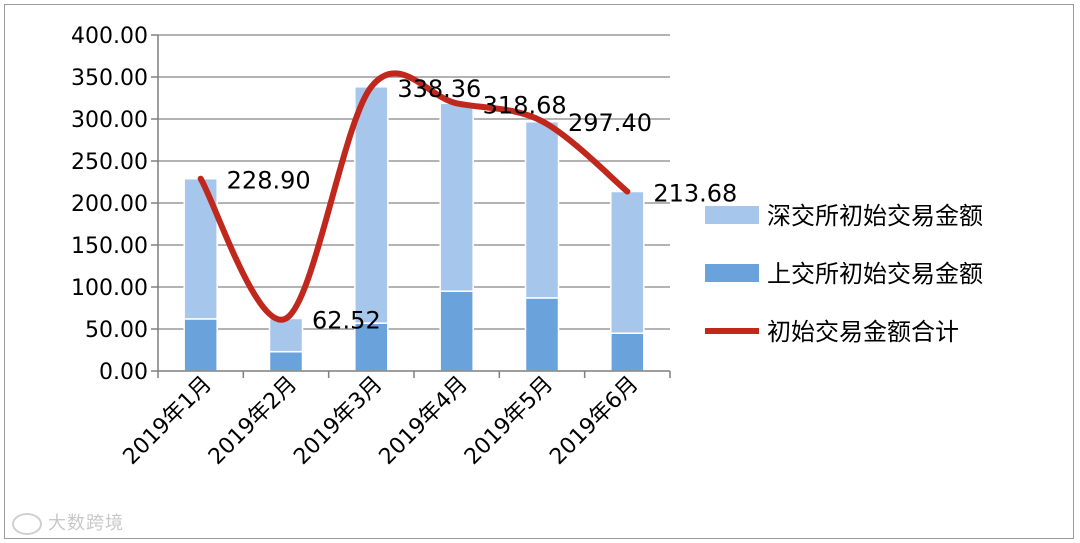 Image resolution: width=1080 pixels, height=543 pixels. Describe the element at coordinates (109, 120) in the screenshot. I see `y-tick-label: 300.00` at that location.